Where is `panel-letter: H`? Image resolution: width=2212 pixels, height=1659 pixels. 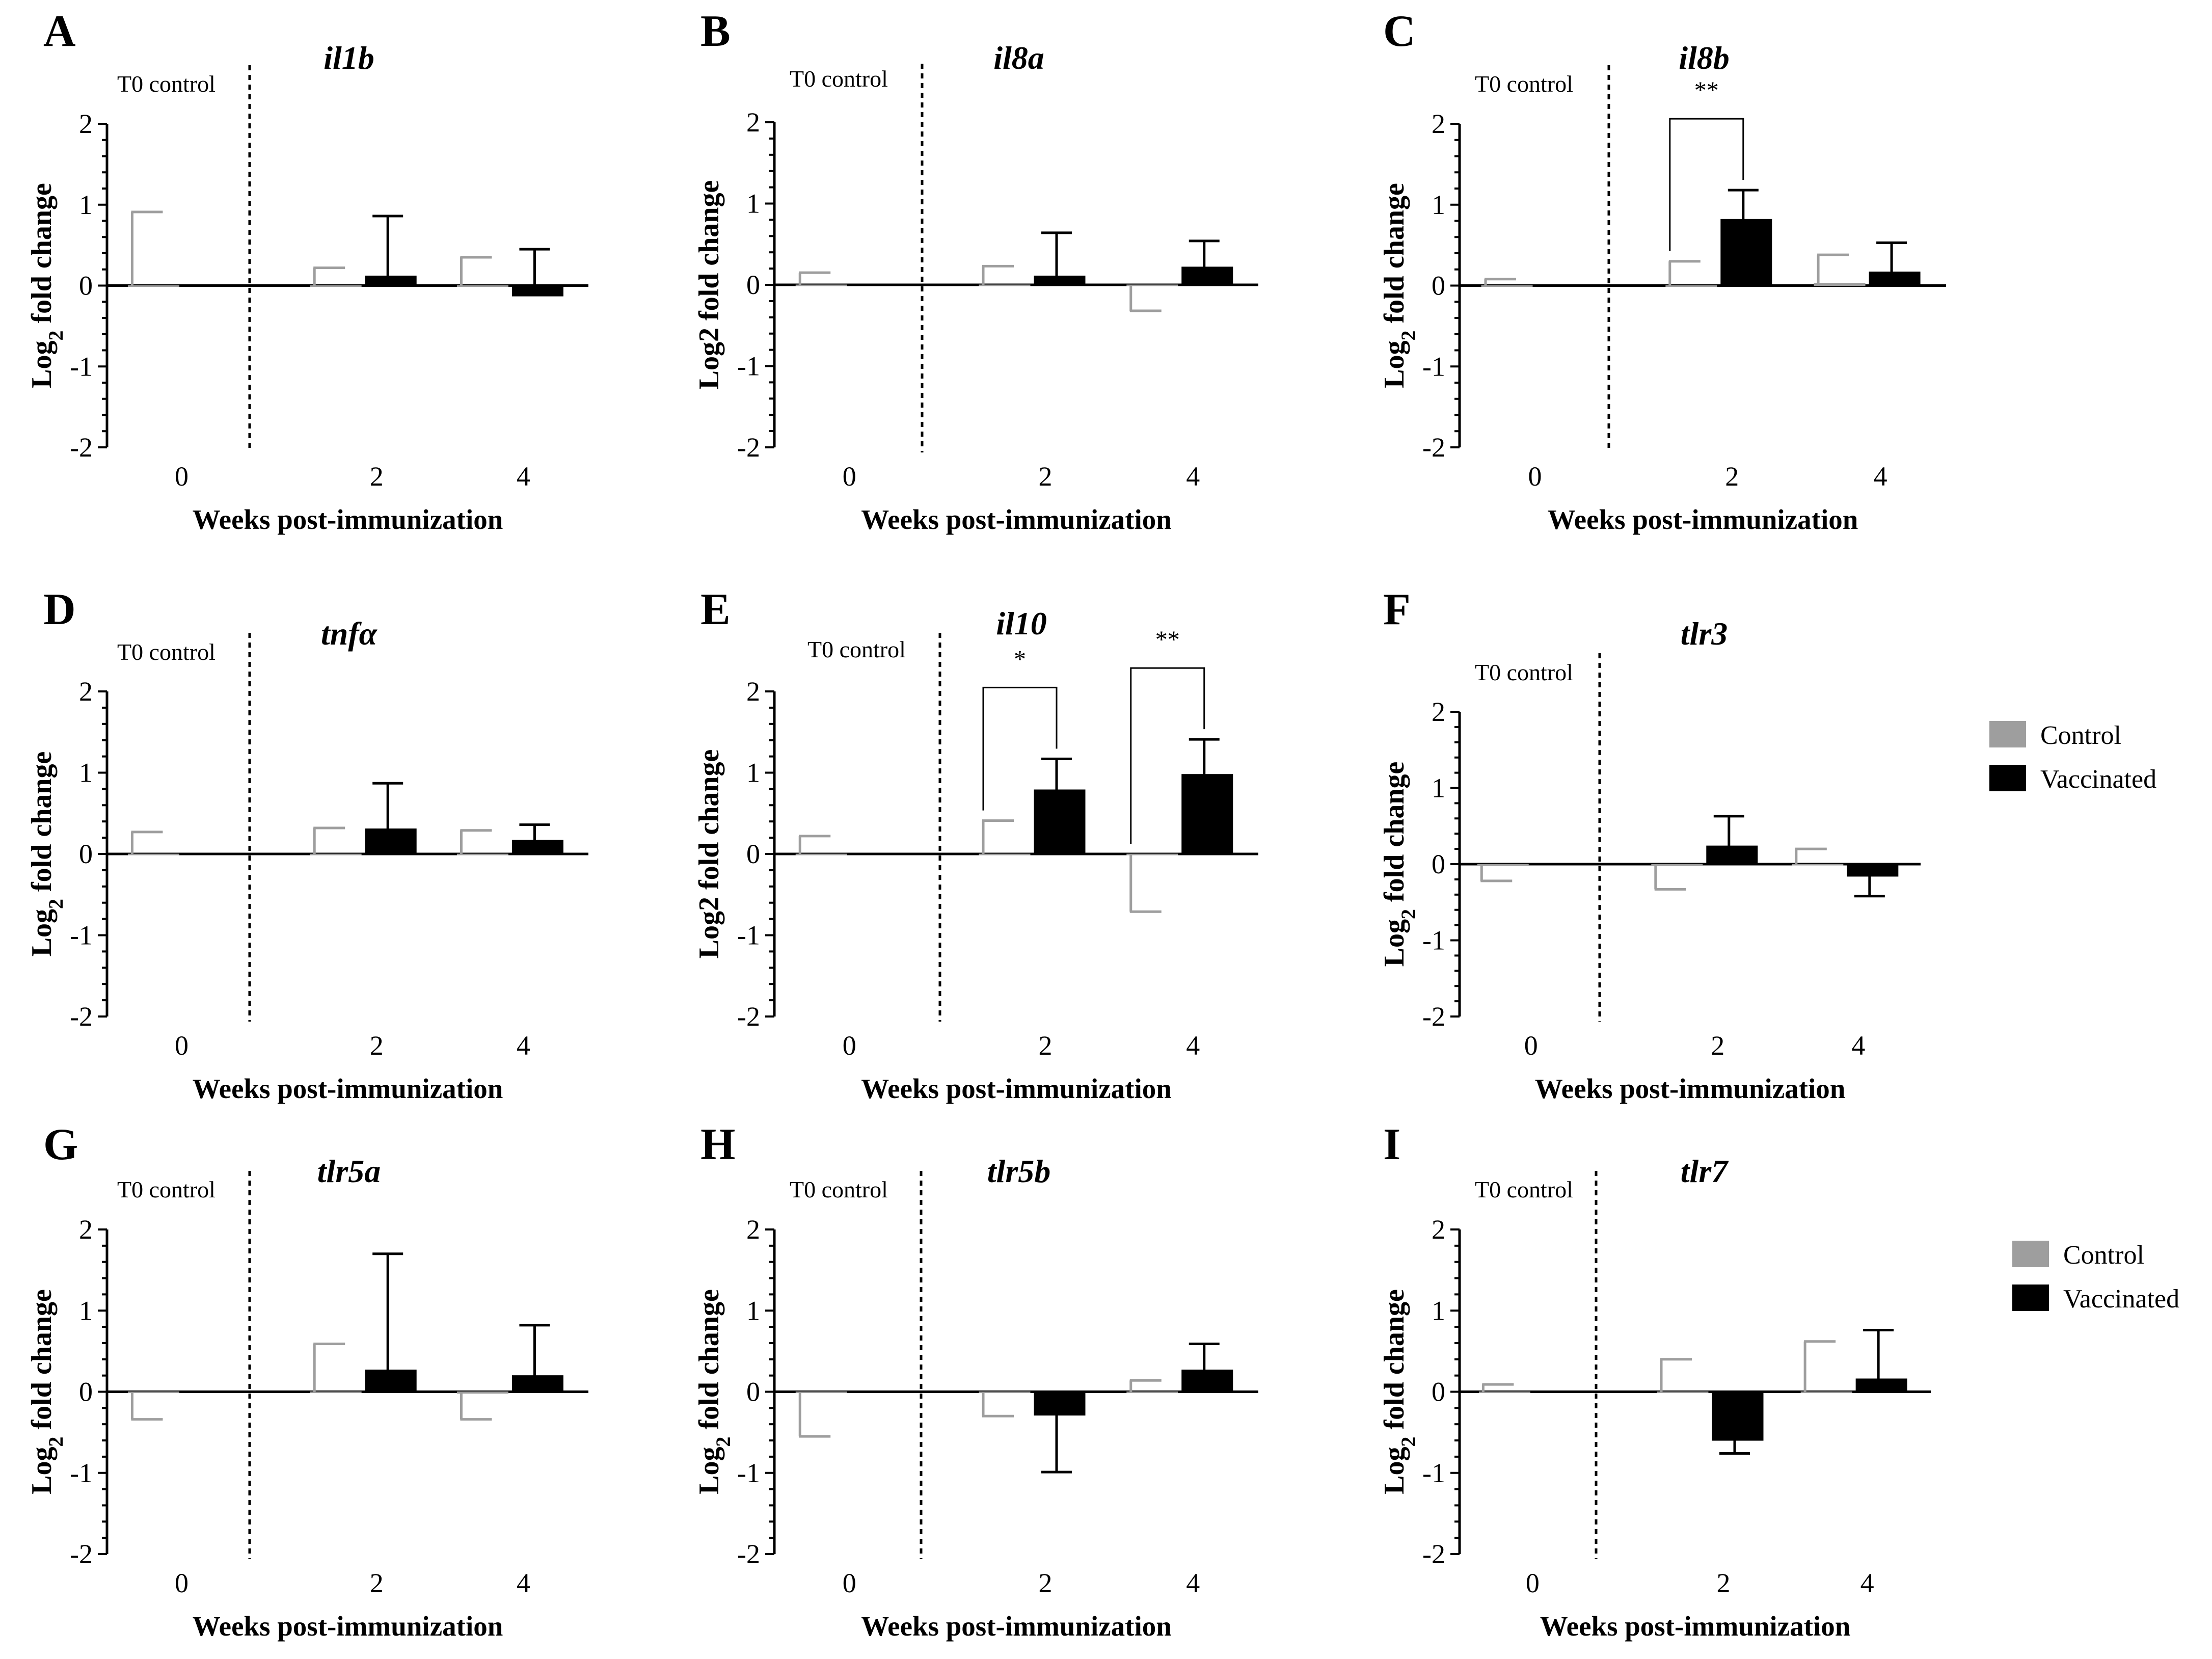 panel-letter: H is located at coordinates (717, 1144).